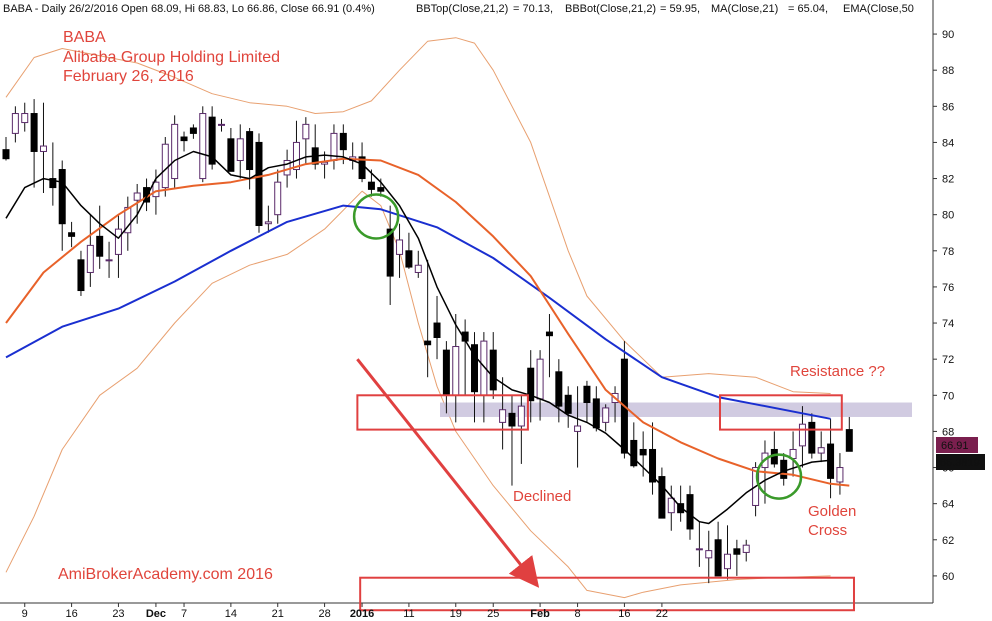 Image resolution: width=992 pixels, height=621 pixels. What do you see at coordinates (780, 412) in the screenshot?
I see `annotation-box-resistance-right` at bounding box center [780, 412].